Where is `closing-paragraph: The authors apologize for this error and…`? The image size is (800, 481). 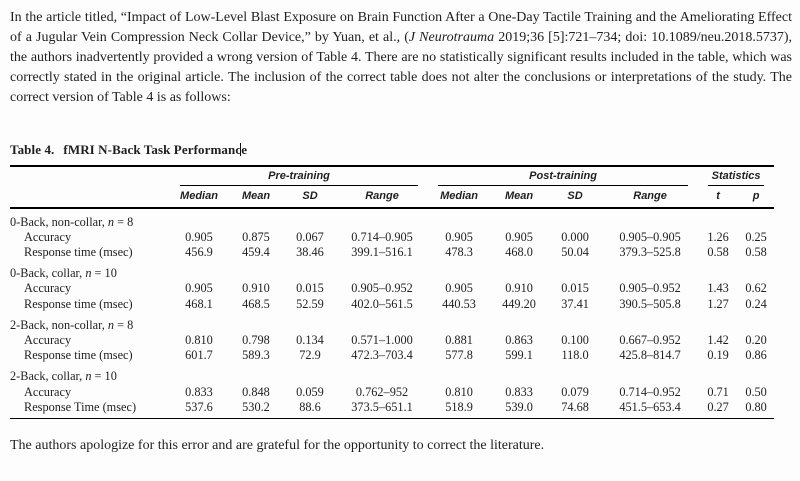
closing-paragraph: The authors apologize for this error and… is located at coordinates (277, 445).